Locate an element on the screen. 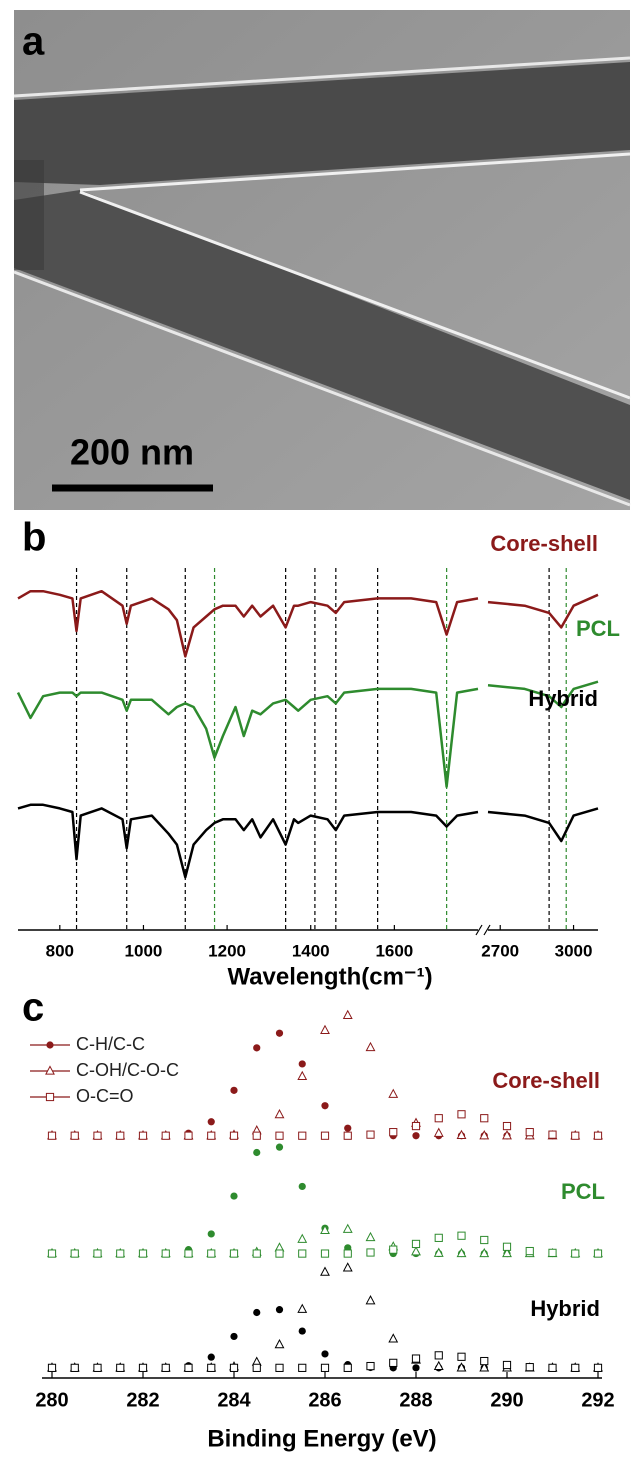 Image resolution: width=644 pixels, height=1481 pixels. axis-break is located at coordinates (479, 930).